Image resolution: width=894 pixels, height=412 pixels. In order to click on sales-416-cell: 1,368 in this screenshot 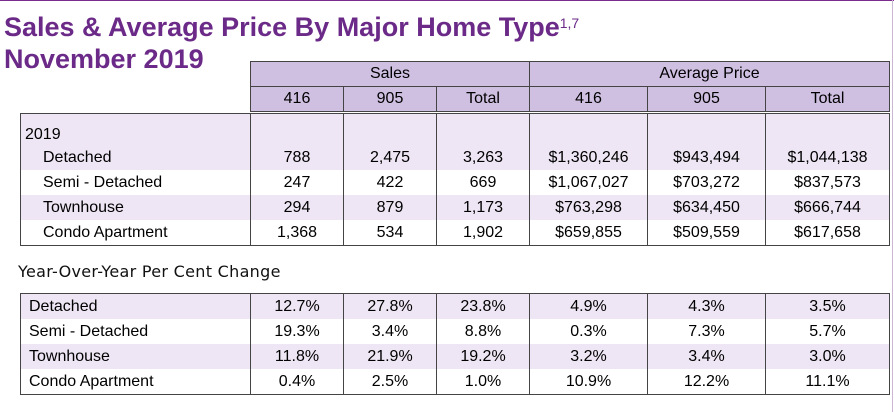, I will do `click(297, 233)`.